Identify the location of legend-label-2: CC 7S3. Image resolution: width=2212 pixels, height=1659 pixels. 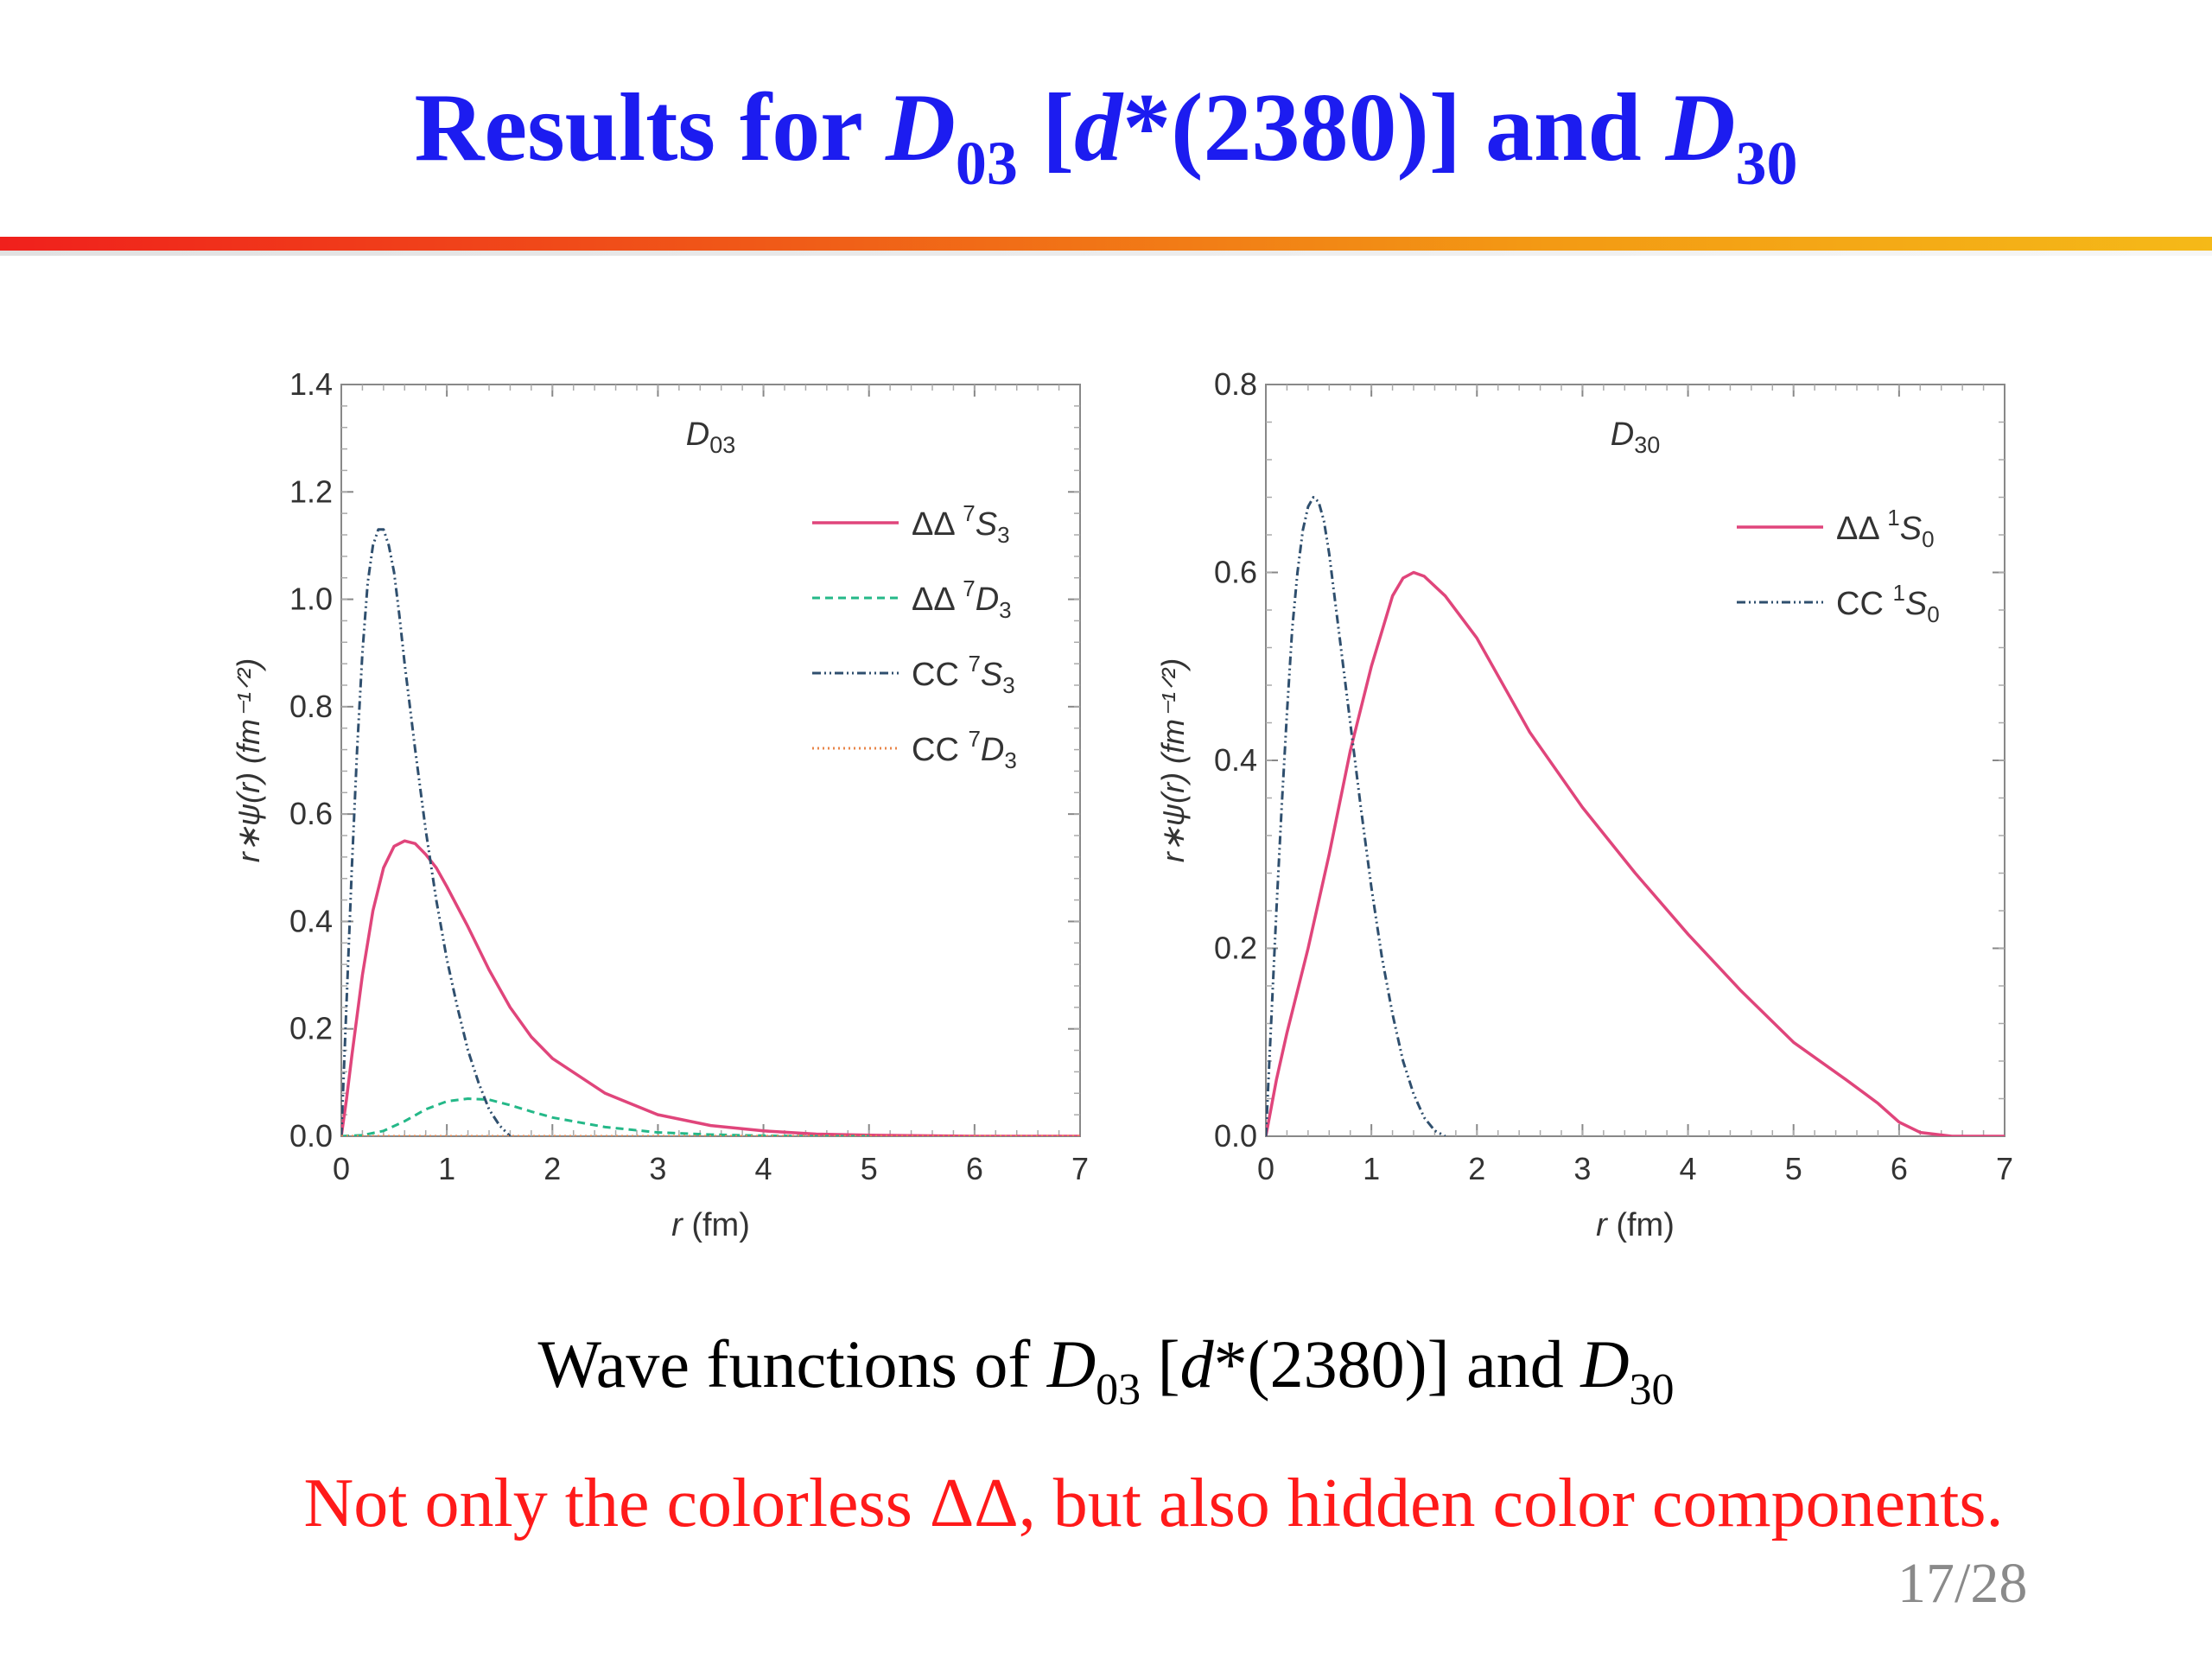
(963, 674).